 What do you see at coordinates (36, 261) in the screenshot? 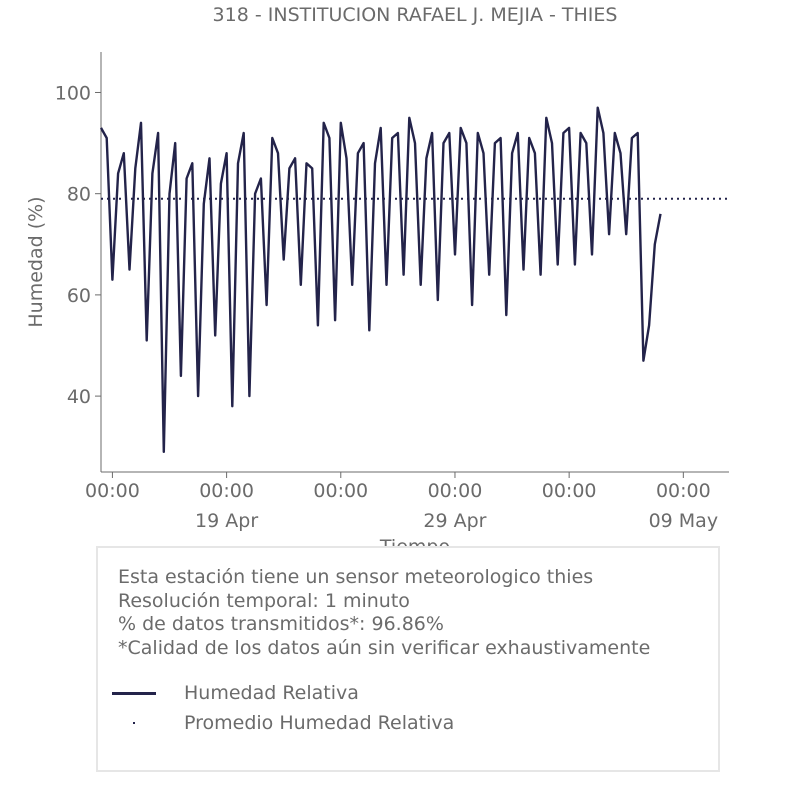
I see `y-axis-label: Humedad (%)` at bounding box center [36, 261].